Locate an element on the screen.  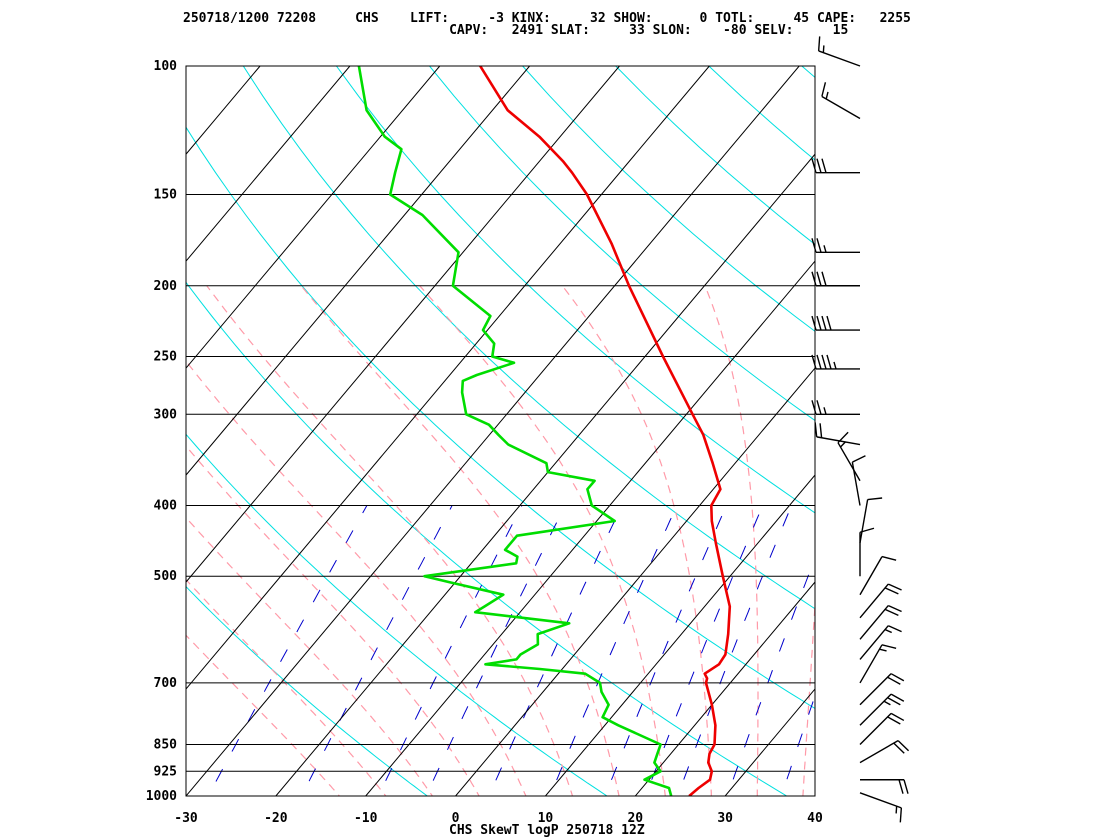
header-line-2: CAPV: 2491 SLAT: 33 SLON: -80 SELV: 15 is located at coordinates (515, 30).